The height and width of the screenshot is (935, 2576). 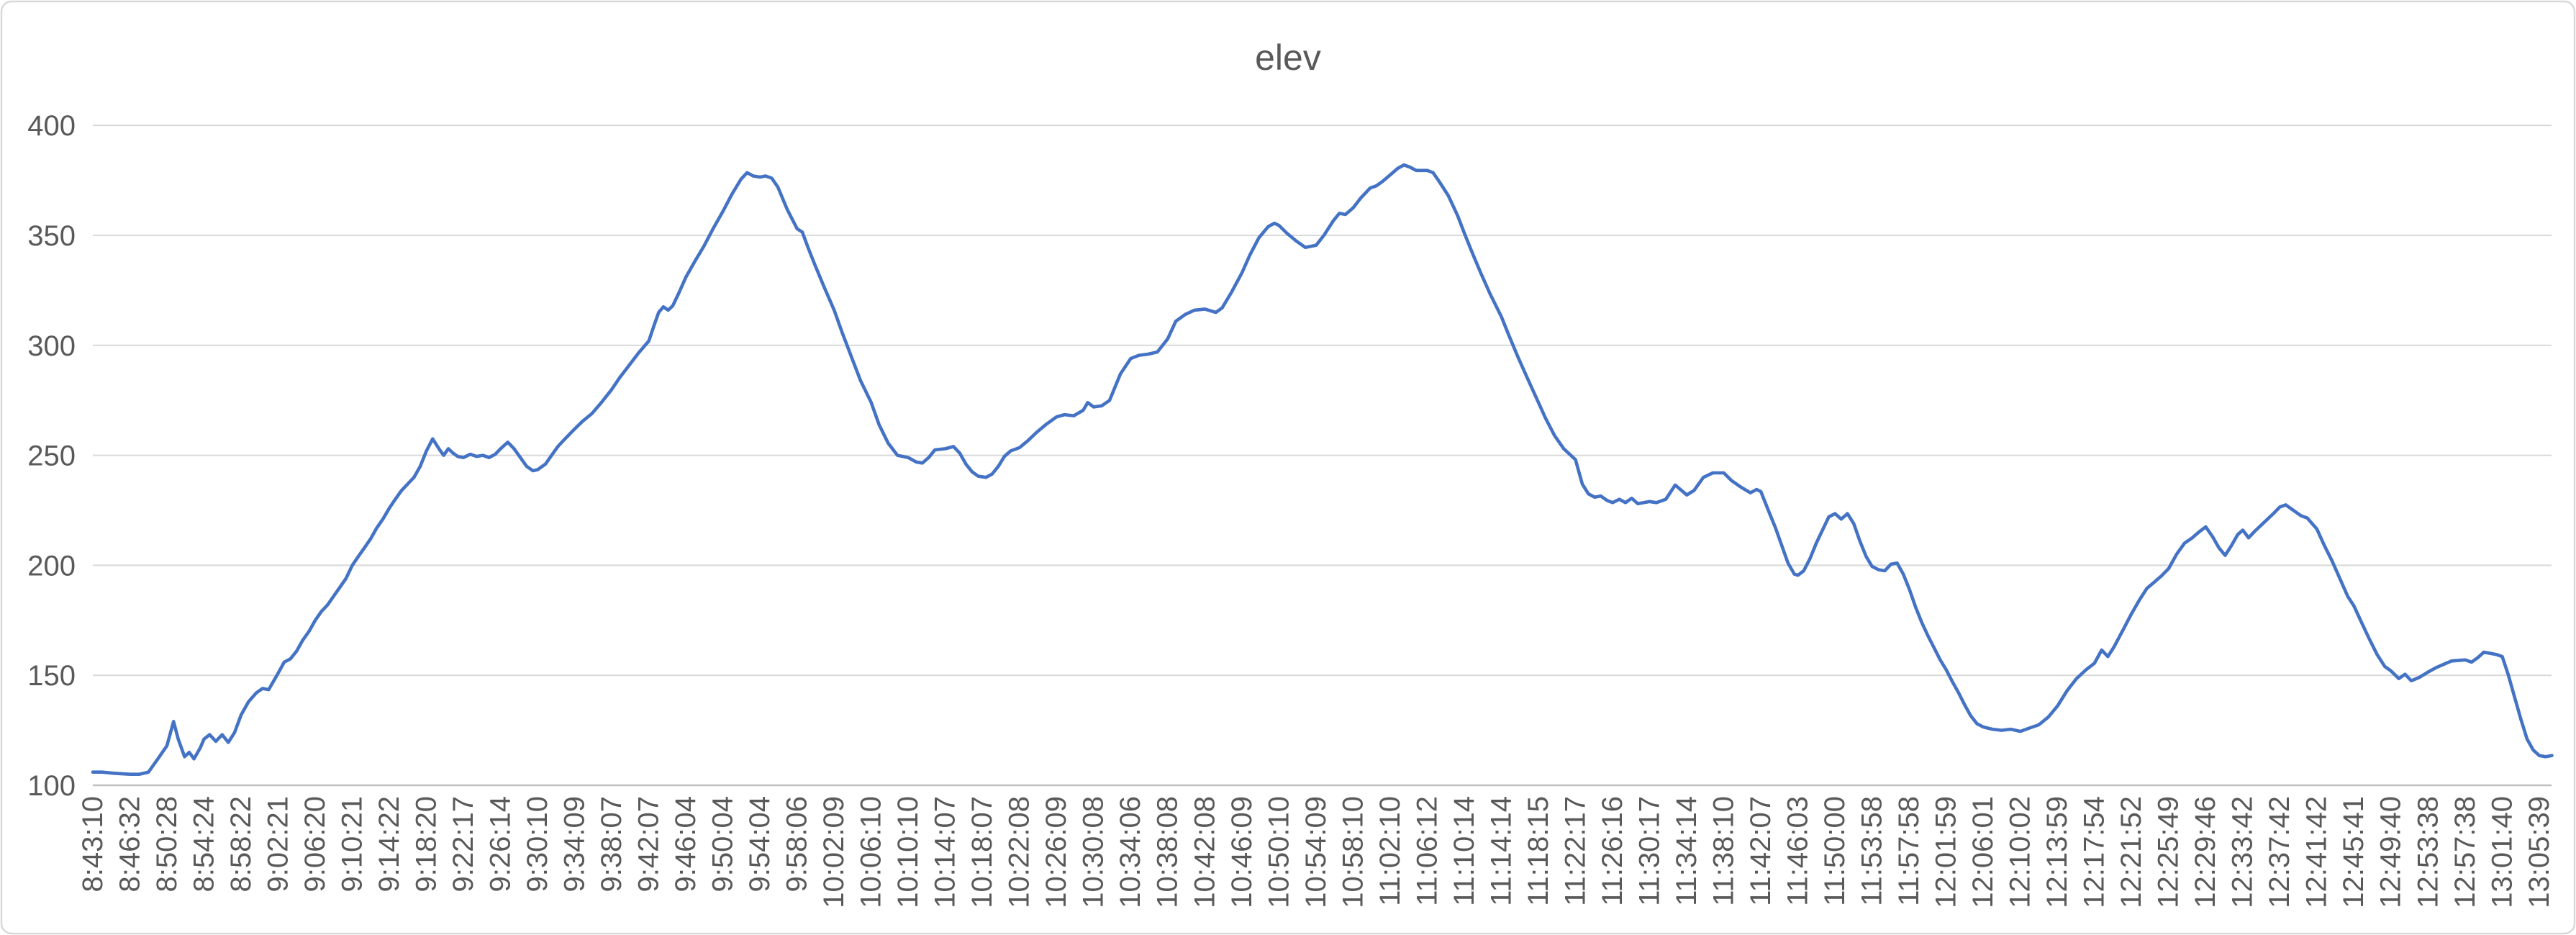 What do you see at coordinates (501, 844) in the screenshot?
I see `x-axis-label: 9:26:14` at bounding box center [501, 844].